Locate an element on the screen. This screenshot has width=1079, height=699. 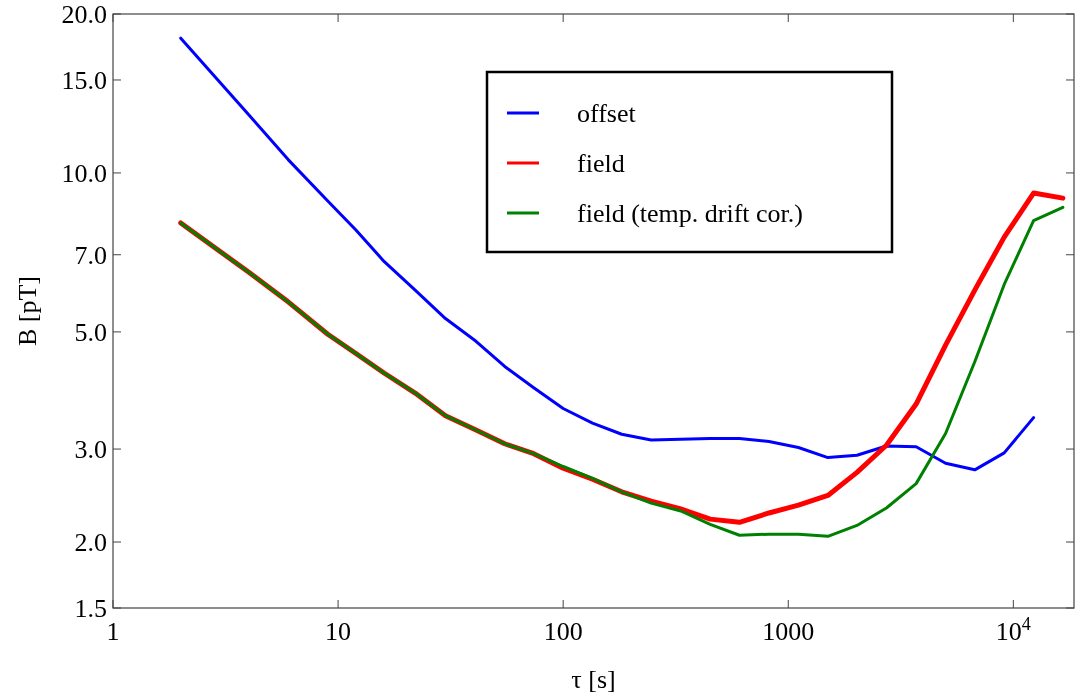
y-tick-label: 3.0 is located at coordinates (90, 450).